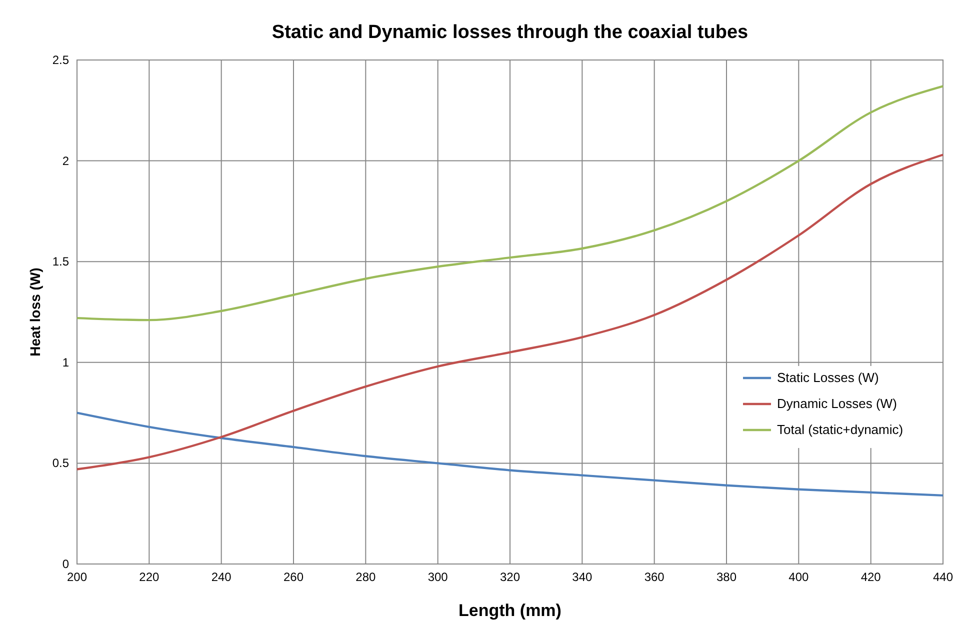 Image resolution: width=968 pixels, height=628 pixels. What do you see at coordinates (35, 312) in the screenshot?
I see `y-axis-title: Heat loss (W)` at bounding box center [35, 312].